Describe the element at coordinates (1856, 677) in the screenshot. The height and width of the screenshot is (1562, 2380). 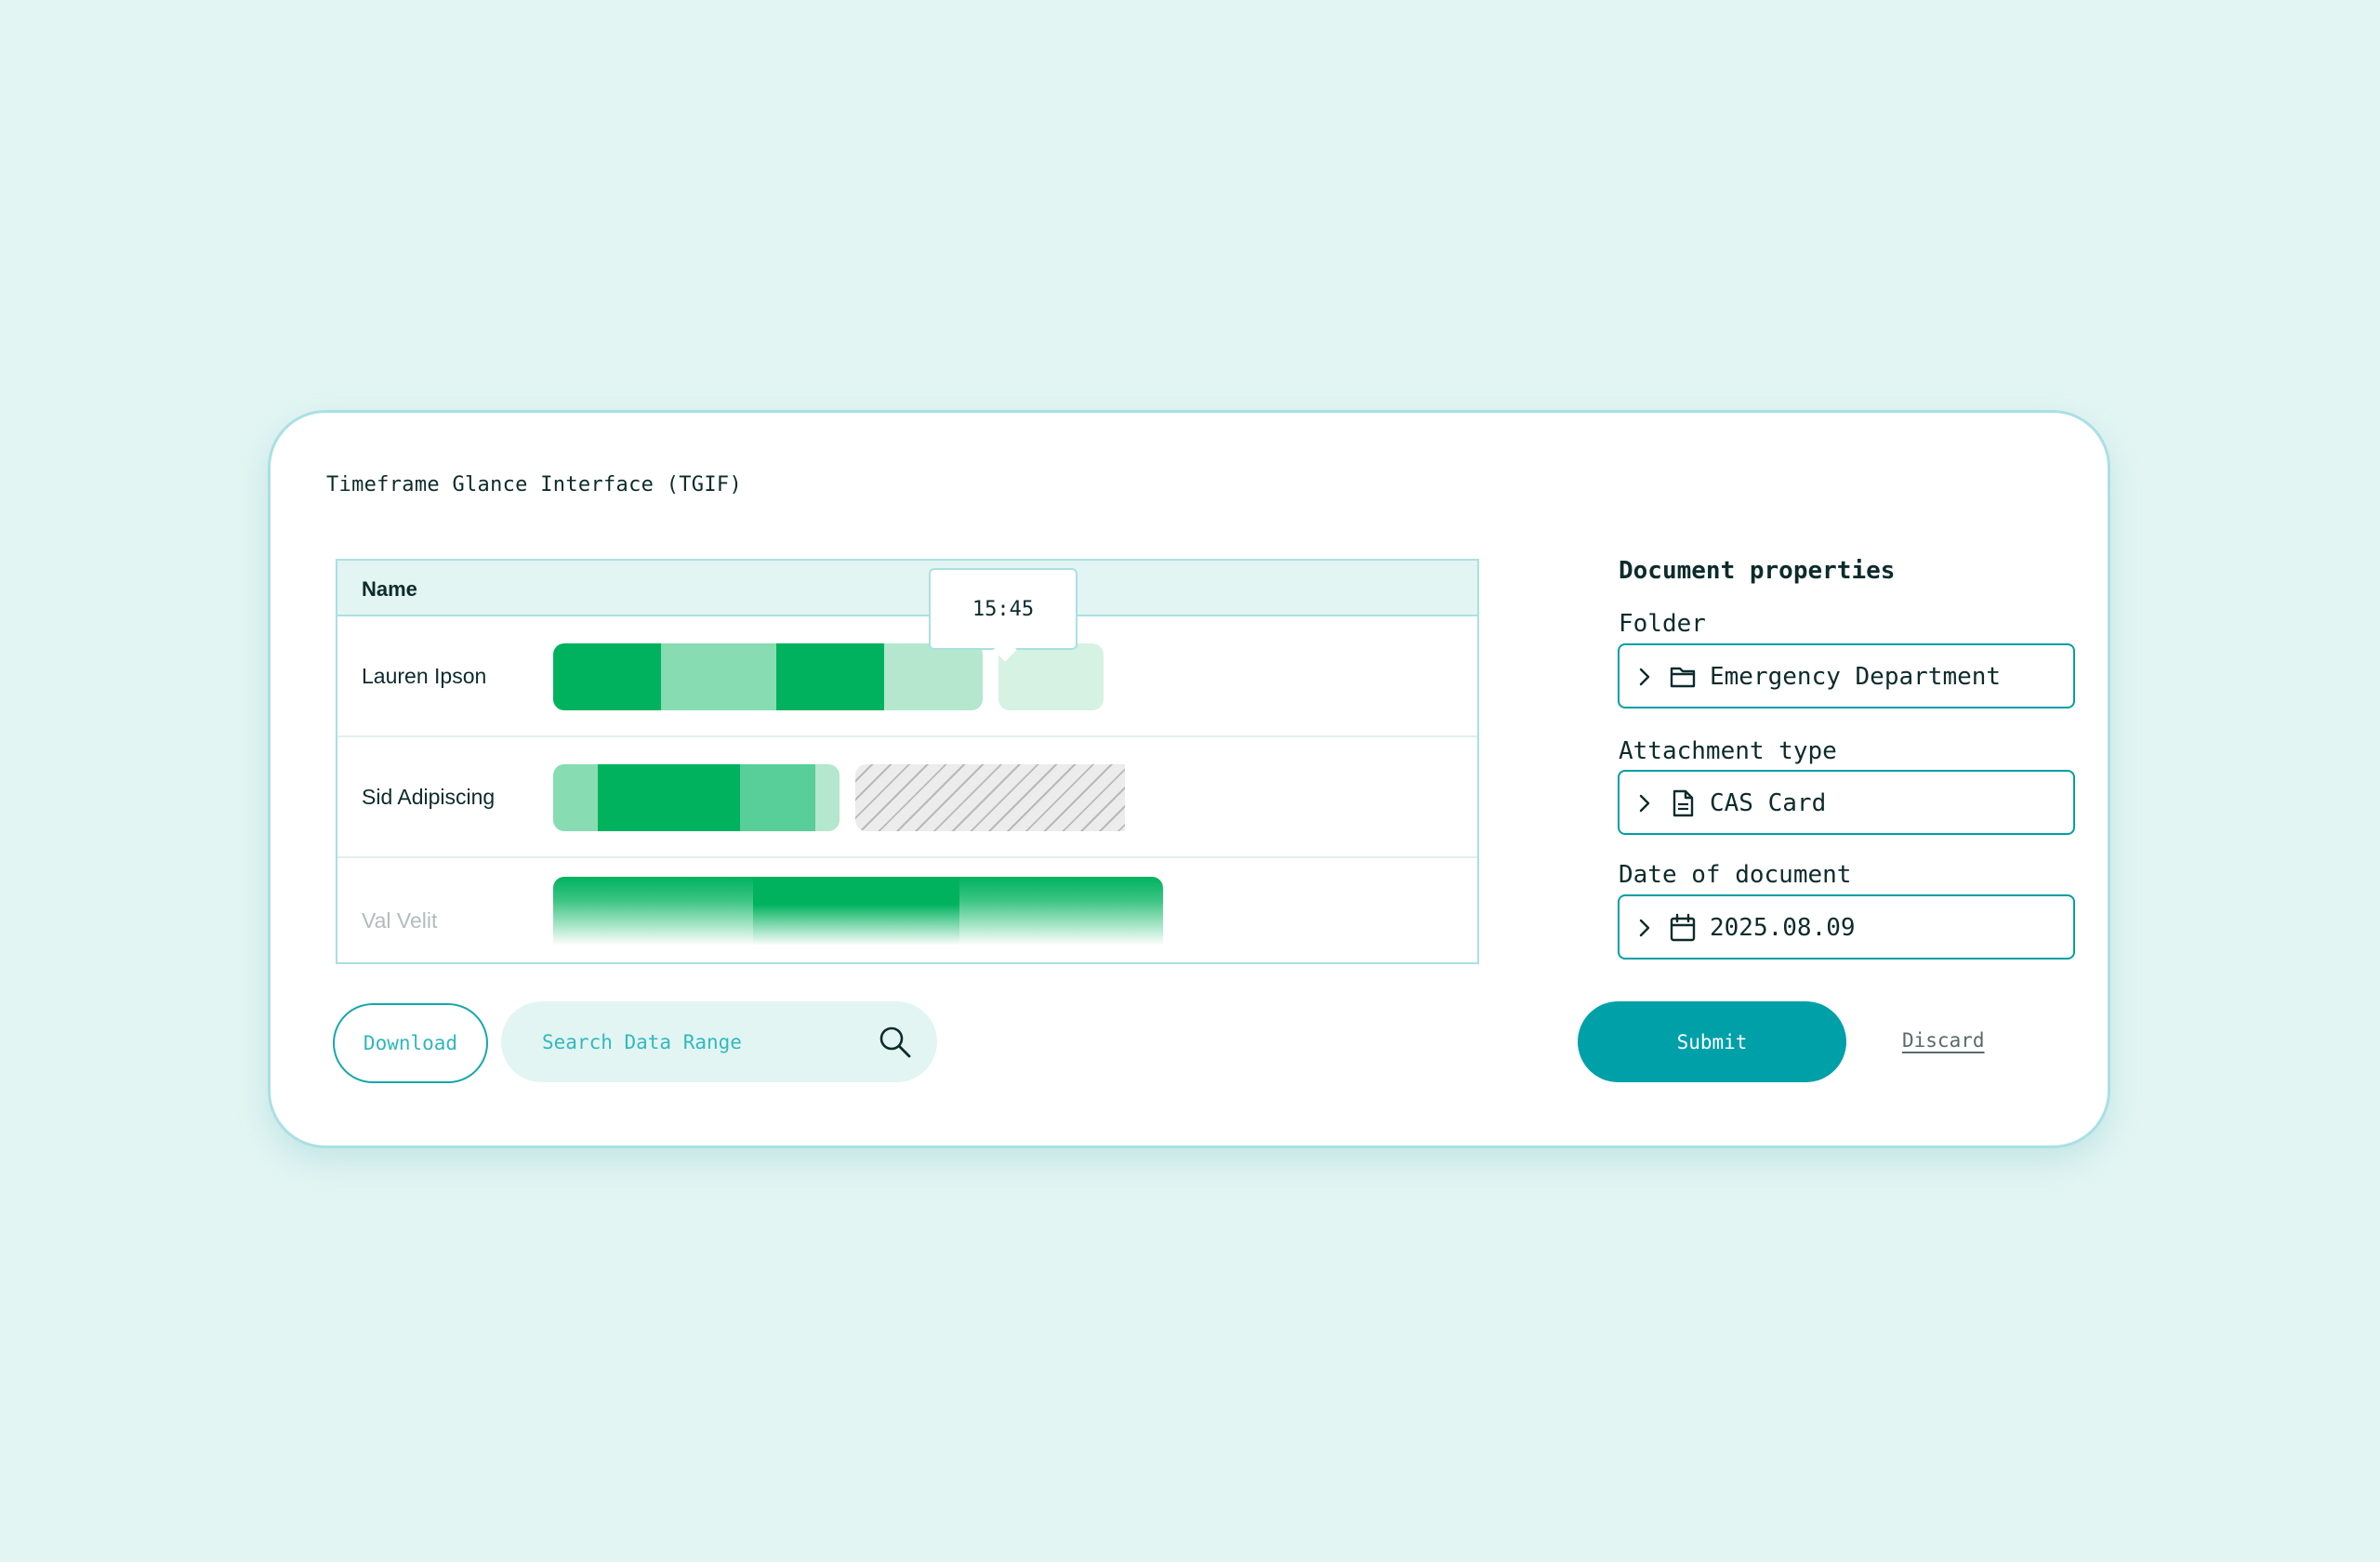
I see `folder-value: Emergency Department` at that location.